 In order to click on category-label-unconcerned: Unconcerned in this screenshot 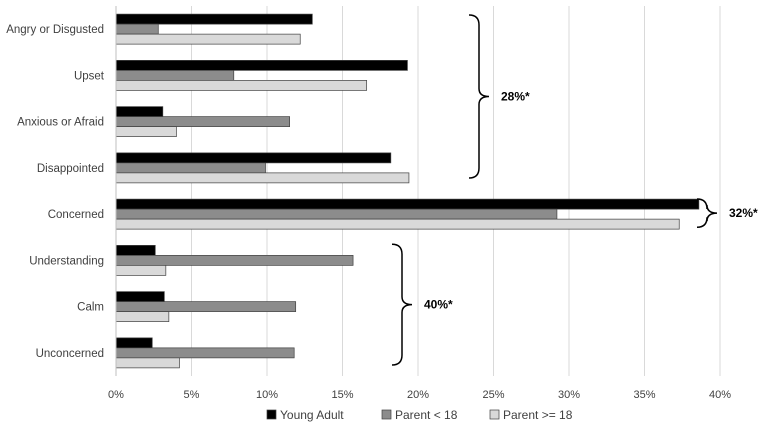, I will do `click(70, 354)`.